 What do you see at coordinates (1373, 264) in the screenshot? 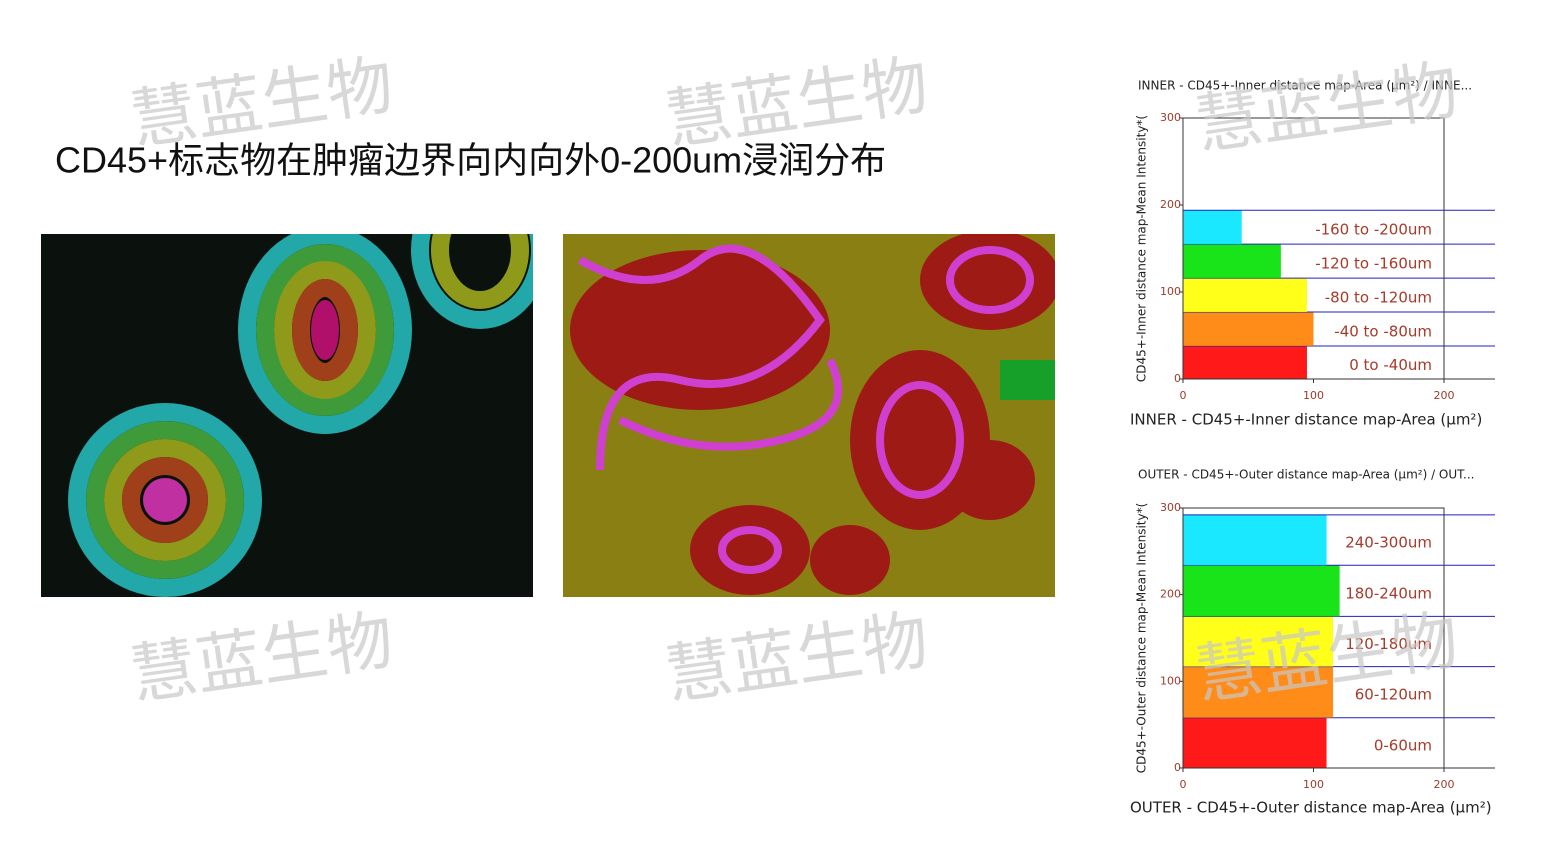
I see `gate-label: -120 to -160um` at bounding box center [1373, 264].